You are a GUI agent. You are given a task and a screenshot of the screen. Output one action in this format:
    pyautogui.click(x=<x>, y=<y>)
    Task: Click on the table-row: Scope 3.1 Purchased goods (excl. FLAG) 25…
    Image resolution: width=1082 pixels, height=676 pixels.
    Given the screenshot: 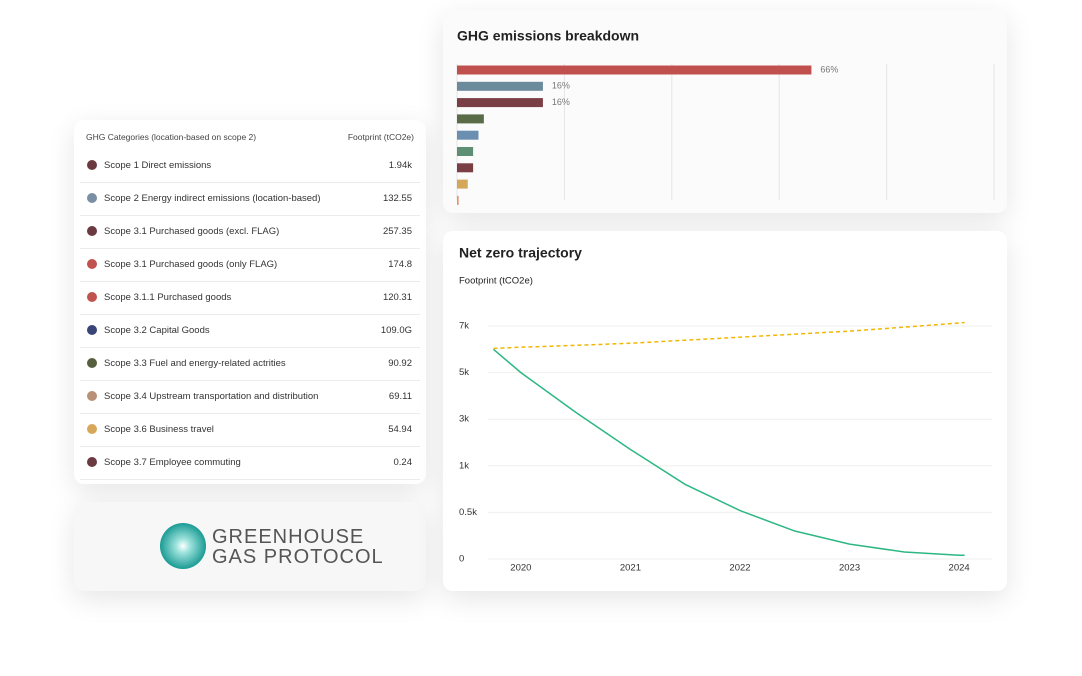 What is the action you would take?
    pyautogui.click(x=250, y=232)
    